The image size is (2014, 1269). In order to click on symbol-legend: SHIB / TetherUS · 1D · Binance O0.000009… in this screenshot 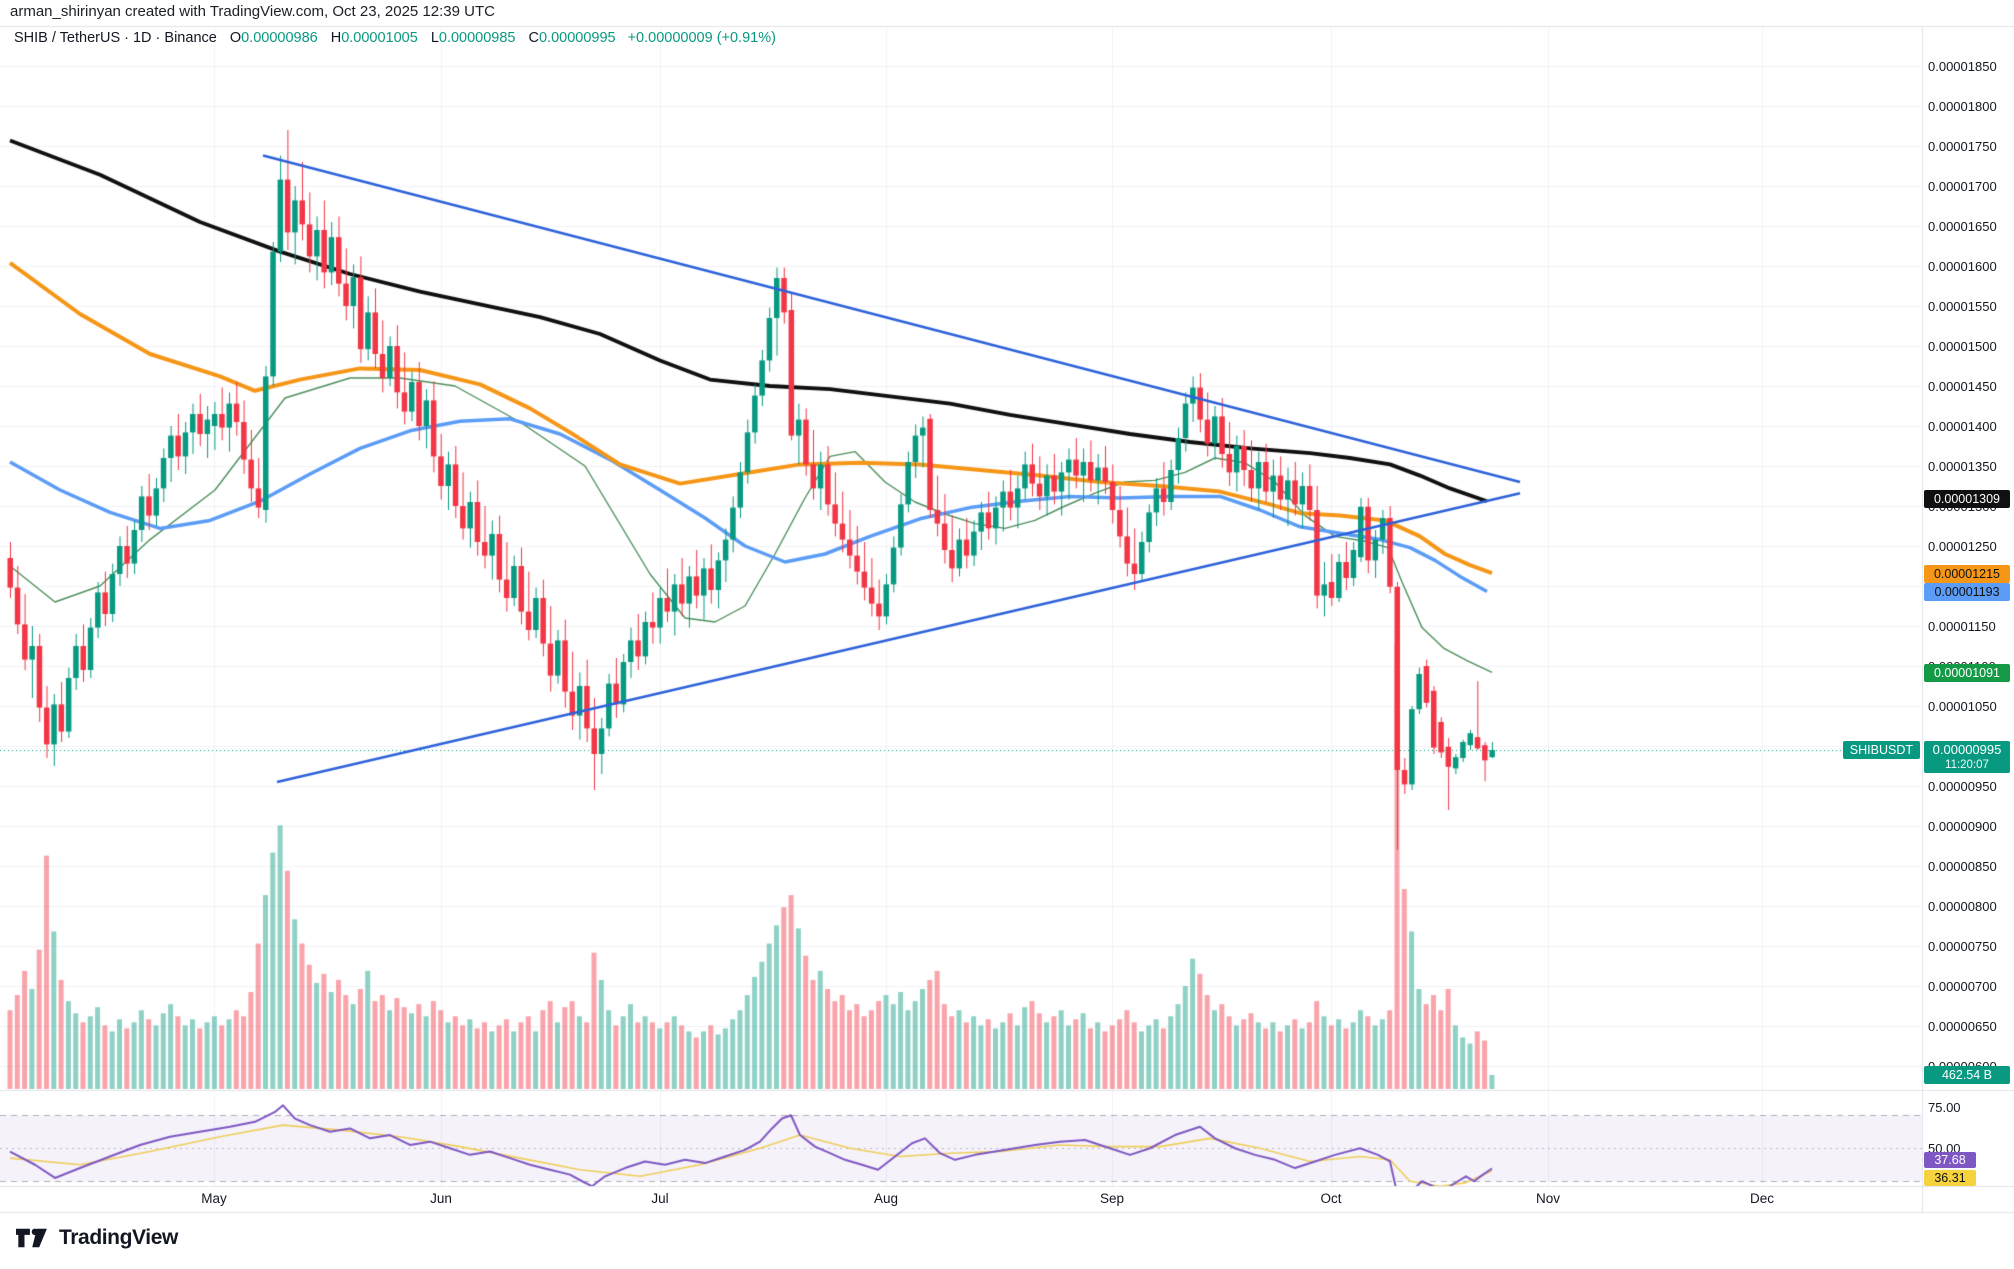, I will do `click(395, 38)`.